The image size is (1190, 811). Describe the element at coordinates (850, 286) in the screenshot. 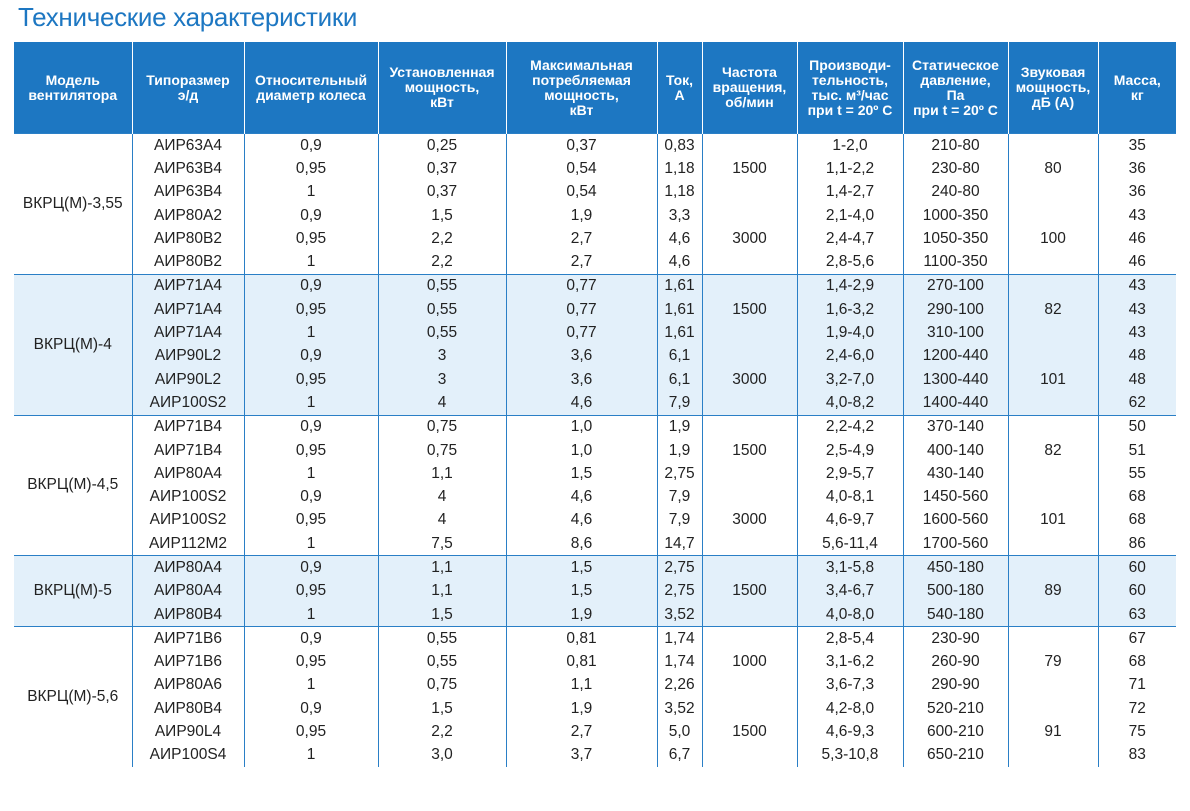

I see `capacity-cell: 1,4-2,9` at that location.